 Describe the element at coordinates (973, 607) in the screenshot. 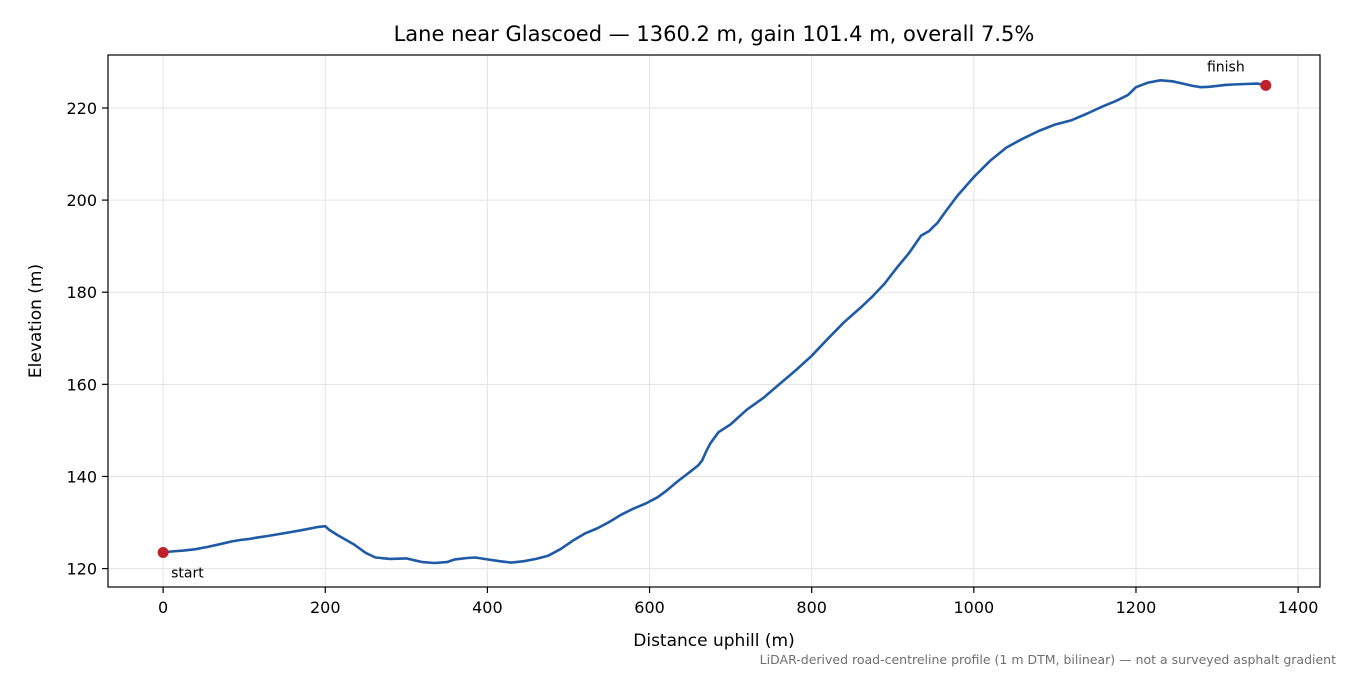

I see `x-tick-label: 1000` at that location.